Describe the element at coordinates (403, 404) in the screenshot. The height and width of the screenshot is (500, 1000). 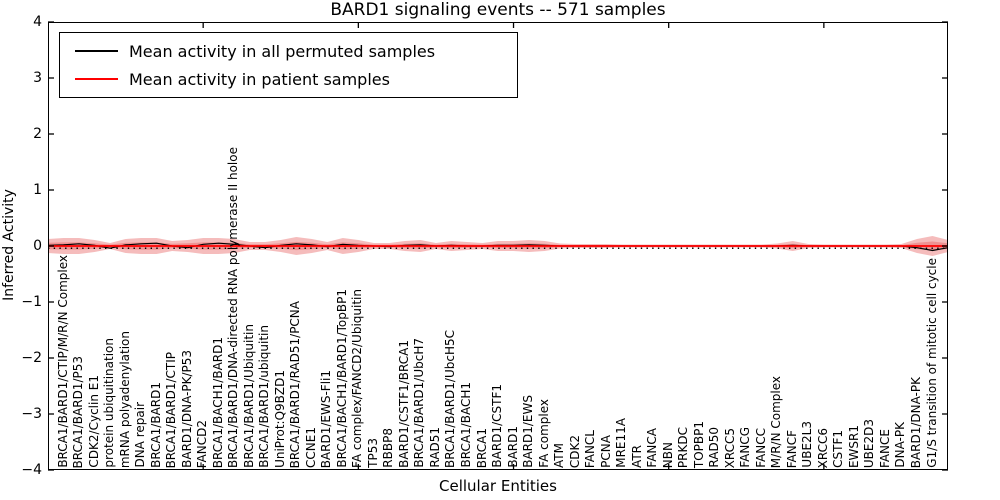
I see `x-tick-label: BARD1/CSTF1/BRCA1` at that location.